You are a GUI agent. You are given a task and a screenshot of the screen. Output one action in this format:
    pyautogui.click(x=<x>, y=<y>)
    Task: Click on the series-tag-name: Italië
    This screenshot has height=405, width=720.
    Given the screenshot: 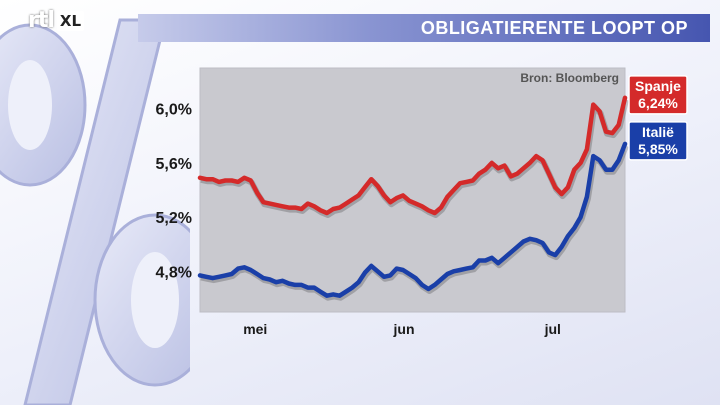 What is the action you would take?
    pyautogui.click(x=658, y=132)
    